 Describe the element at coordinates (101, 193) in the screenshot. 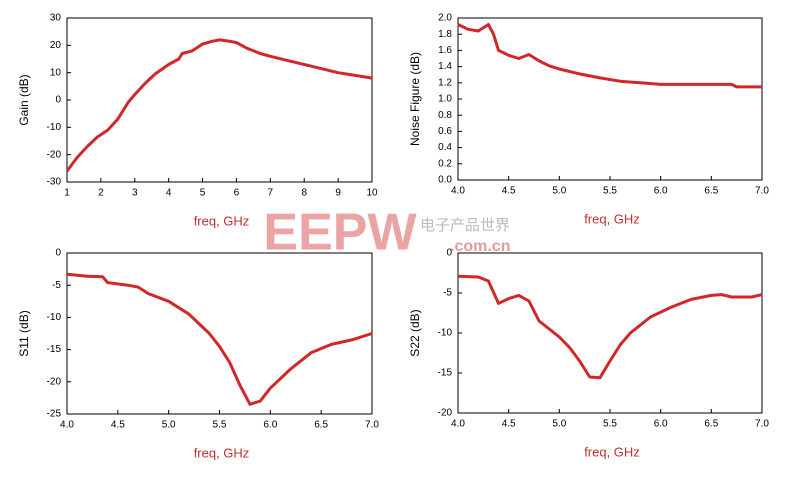

I see `x-tick-label: 2` at that location.